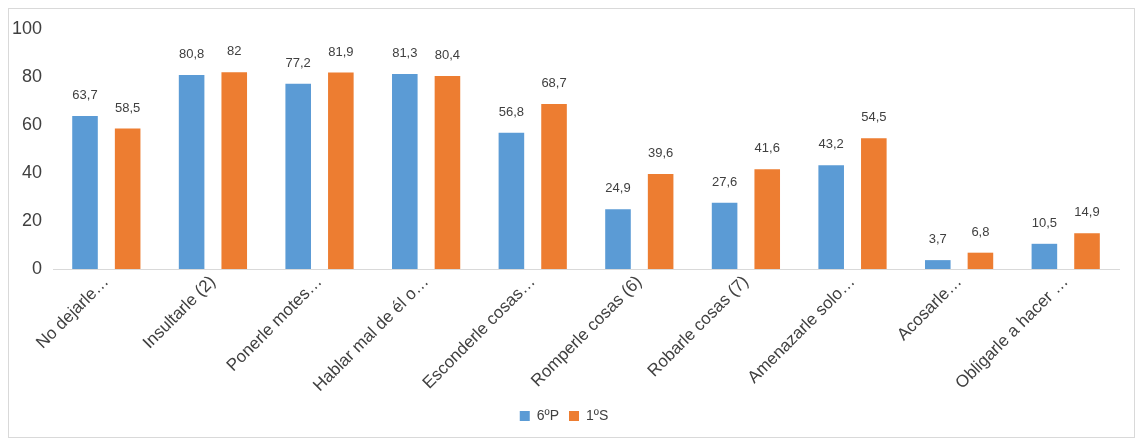 The image size is (1147, 446). What do you see at coordinates (127, 107) in the screenshot?
I see `data-label: 58,5` at bounding box center [127, 107].